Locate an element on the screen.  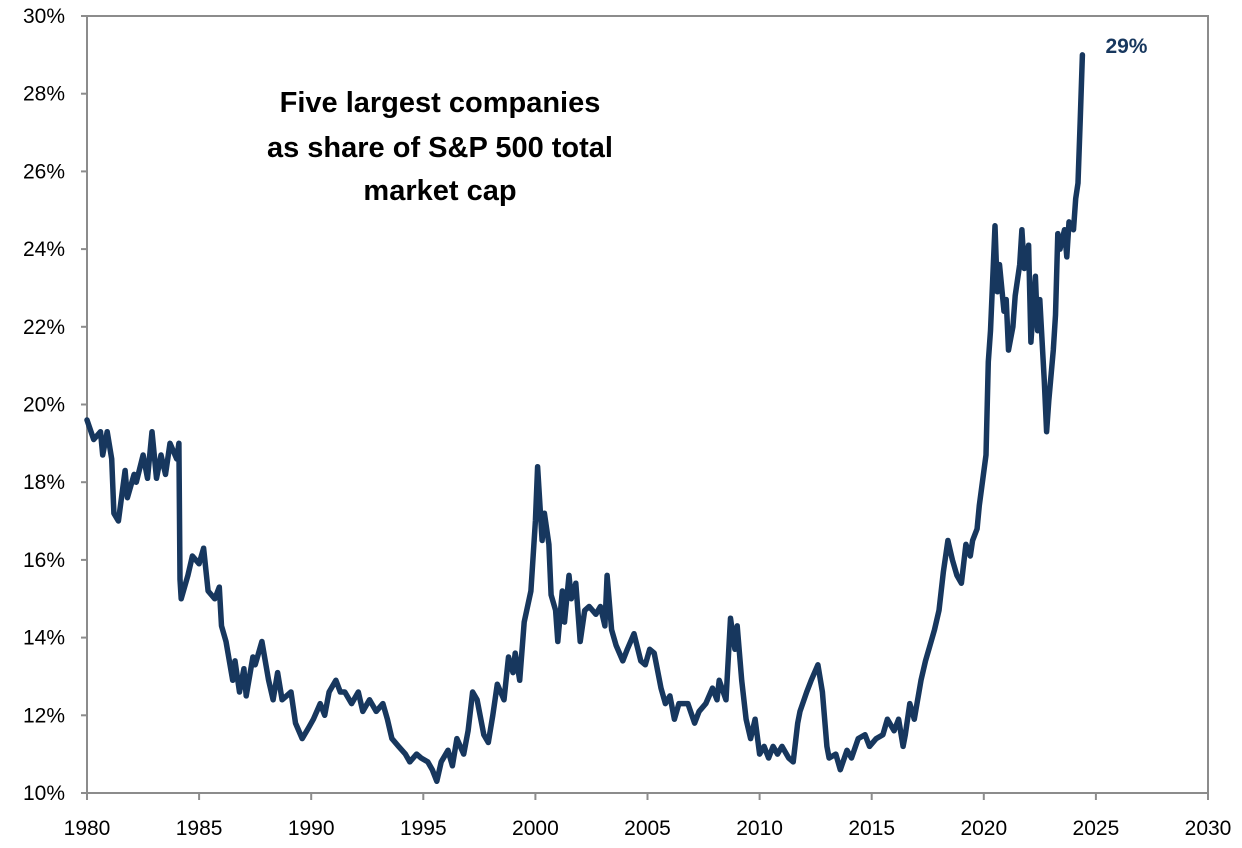
chart-title-line-2: as share of S&P 500 total is located at coordinates (440, 148).